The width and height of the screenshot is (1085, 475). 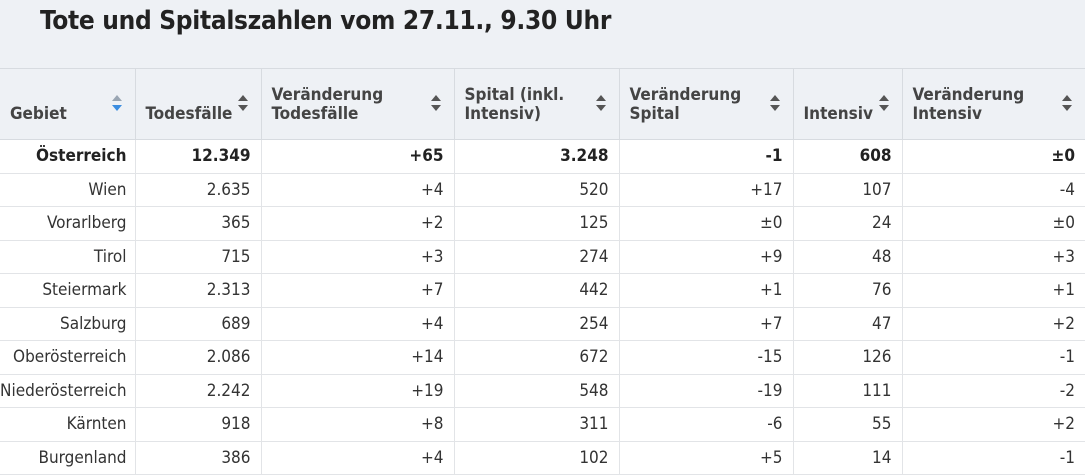 What do you see at coordinates (198, 291) in the screenshot?
I see `todesfaelle-cell: 2.313` at bounding box center [198, 291].